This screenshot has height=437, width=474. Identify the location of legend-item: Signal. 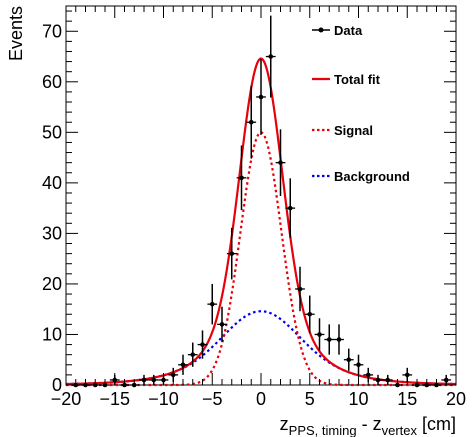
(342, 130).